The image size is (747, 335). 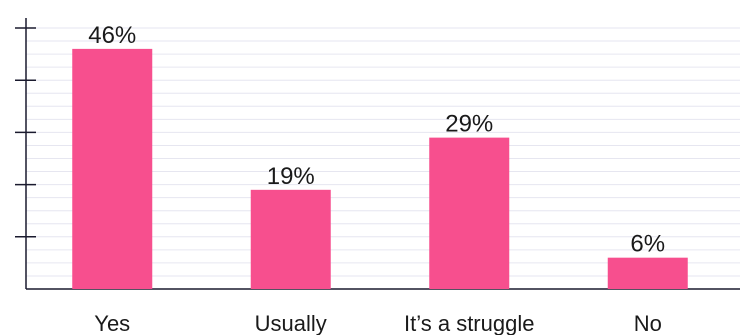 I want to click on category-label: Usually, so click(x=291, y=323).